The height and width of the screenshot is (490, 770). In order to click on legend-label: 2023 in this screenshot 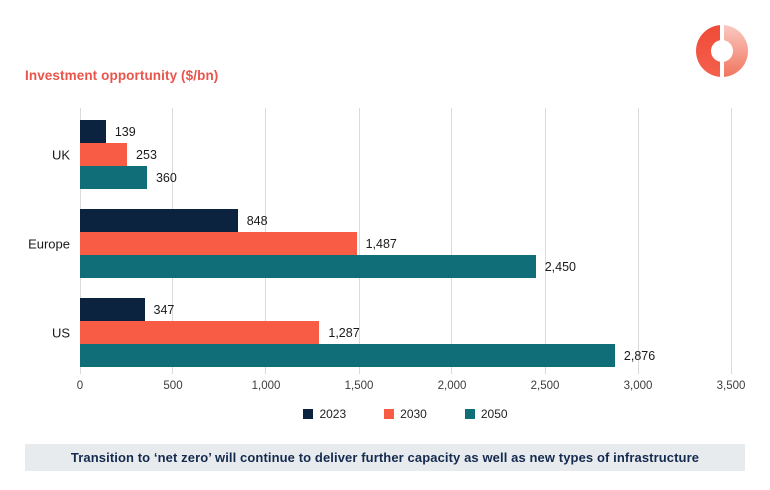, I will do `click(333, 414)`.